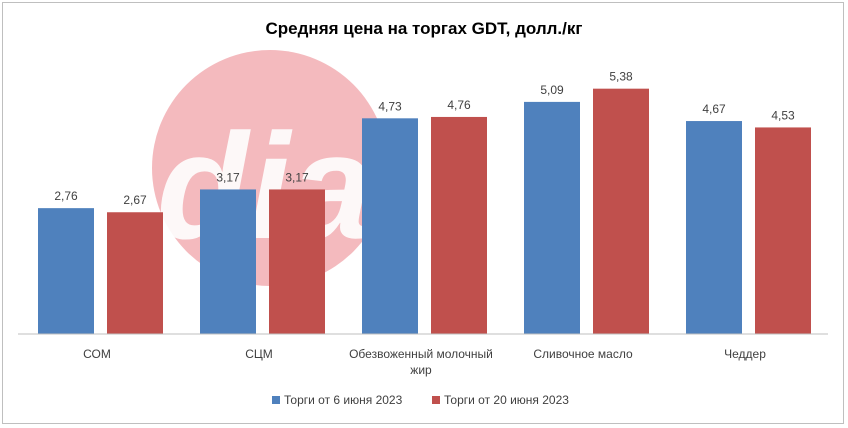 The image size is (848, 428). Describe the element at coordinates (552, 217) in the screenshot. I see `bar-s1-c4` at that location.